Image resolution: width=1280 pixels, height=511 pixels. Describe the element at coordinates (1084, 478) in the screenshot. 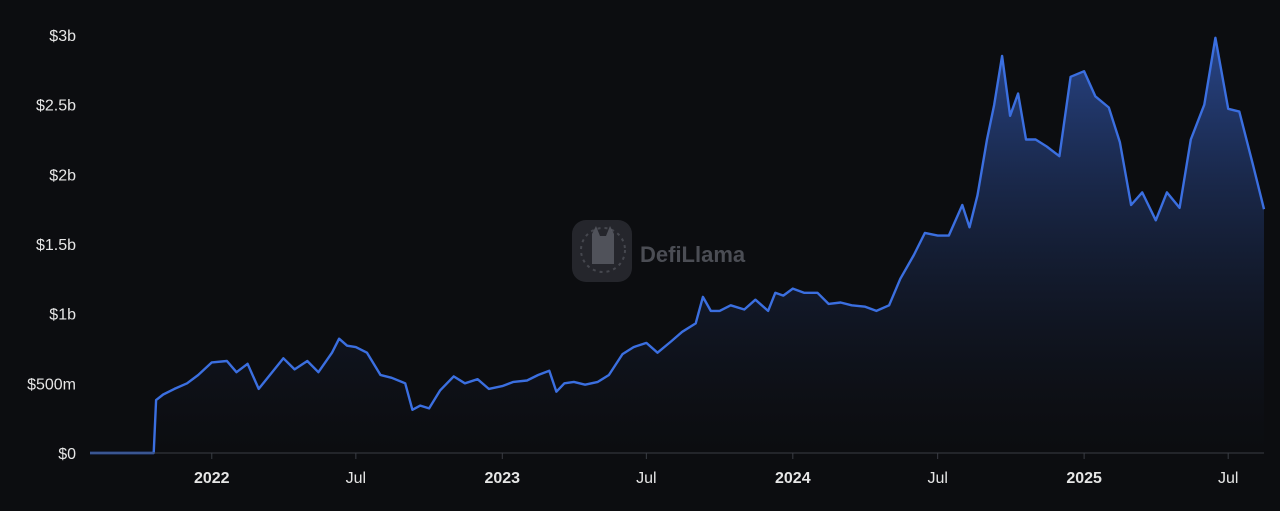

I see `x-tick-label: 2025` at that location.